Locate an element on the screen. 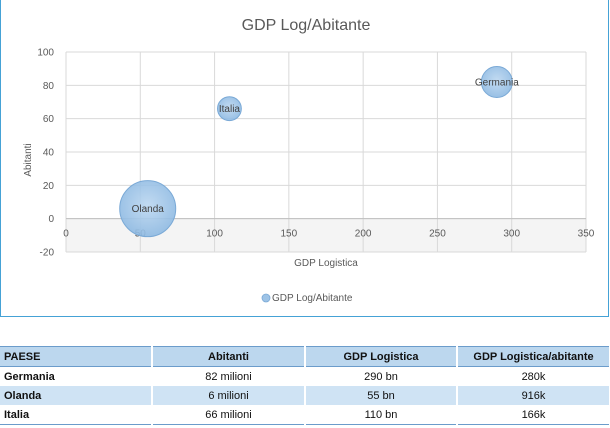  x-tick-label: 250 is located at coordinates (437, 234).